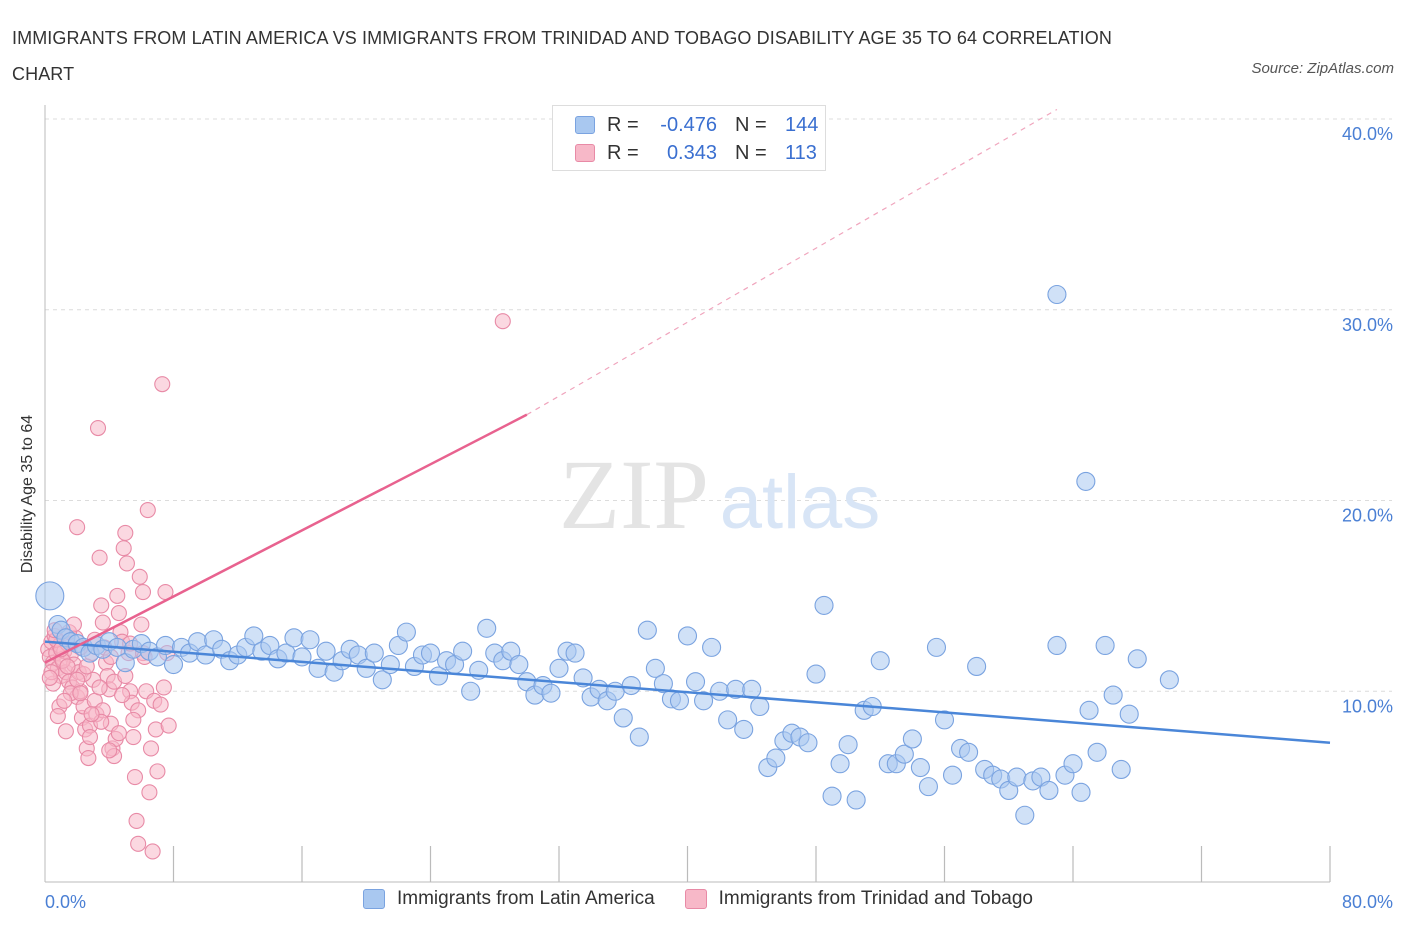  Describe the element at coordinates (695, 899) in the screenshot. I see `bottom-legend-swatch-trinidad` at that location.